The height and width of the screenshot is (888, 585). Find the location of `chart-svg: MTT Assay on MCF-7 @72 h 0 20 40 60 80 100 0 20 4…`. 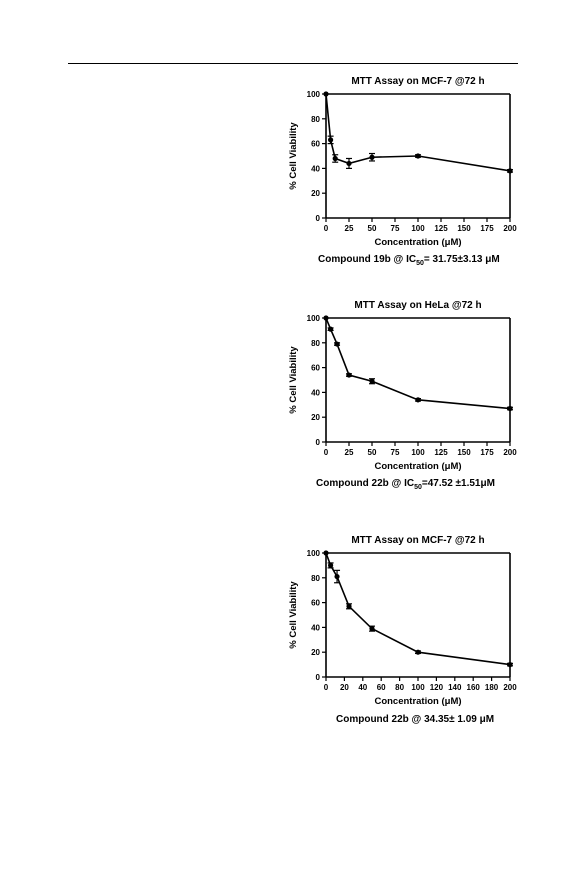

chart-svg: MTT Assay on MCF-7 @72 h 0 20 40 60 80 100 0 20 4… is located at coordinates (402, 621).